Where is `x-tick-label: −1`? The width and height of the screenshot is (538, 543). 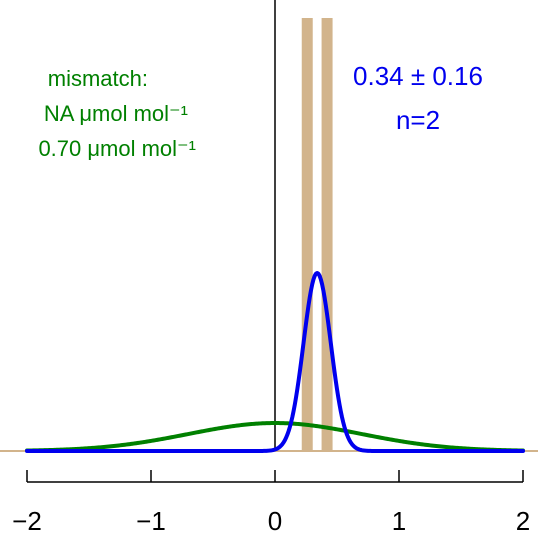
x-tick-label: −1 is located at coordinates (151, 521).